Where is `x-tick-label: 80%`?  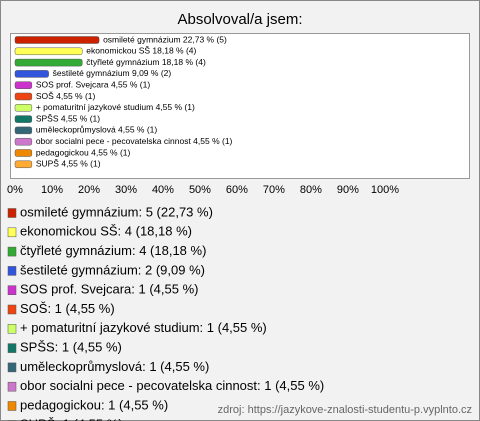
x-tick-label: 80% is located at coordinates (311, 190).